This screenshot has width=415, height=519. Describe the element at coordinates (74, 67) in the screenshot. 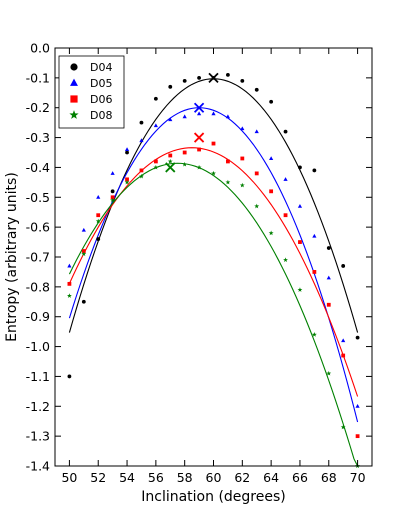

I see `legend-marker-d04` at that location.